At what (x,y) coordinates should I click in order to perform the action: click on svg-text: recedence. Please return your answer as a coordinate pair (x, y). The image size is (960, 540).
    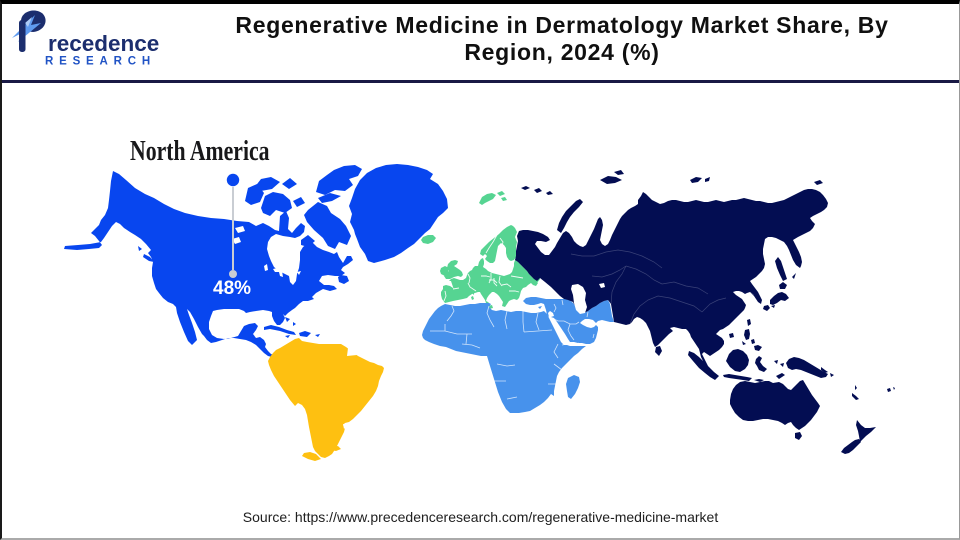
    Looking at the image, I should click on (103, 43).